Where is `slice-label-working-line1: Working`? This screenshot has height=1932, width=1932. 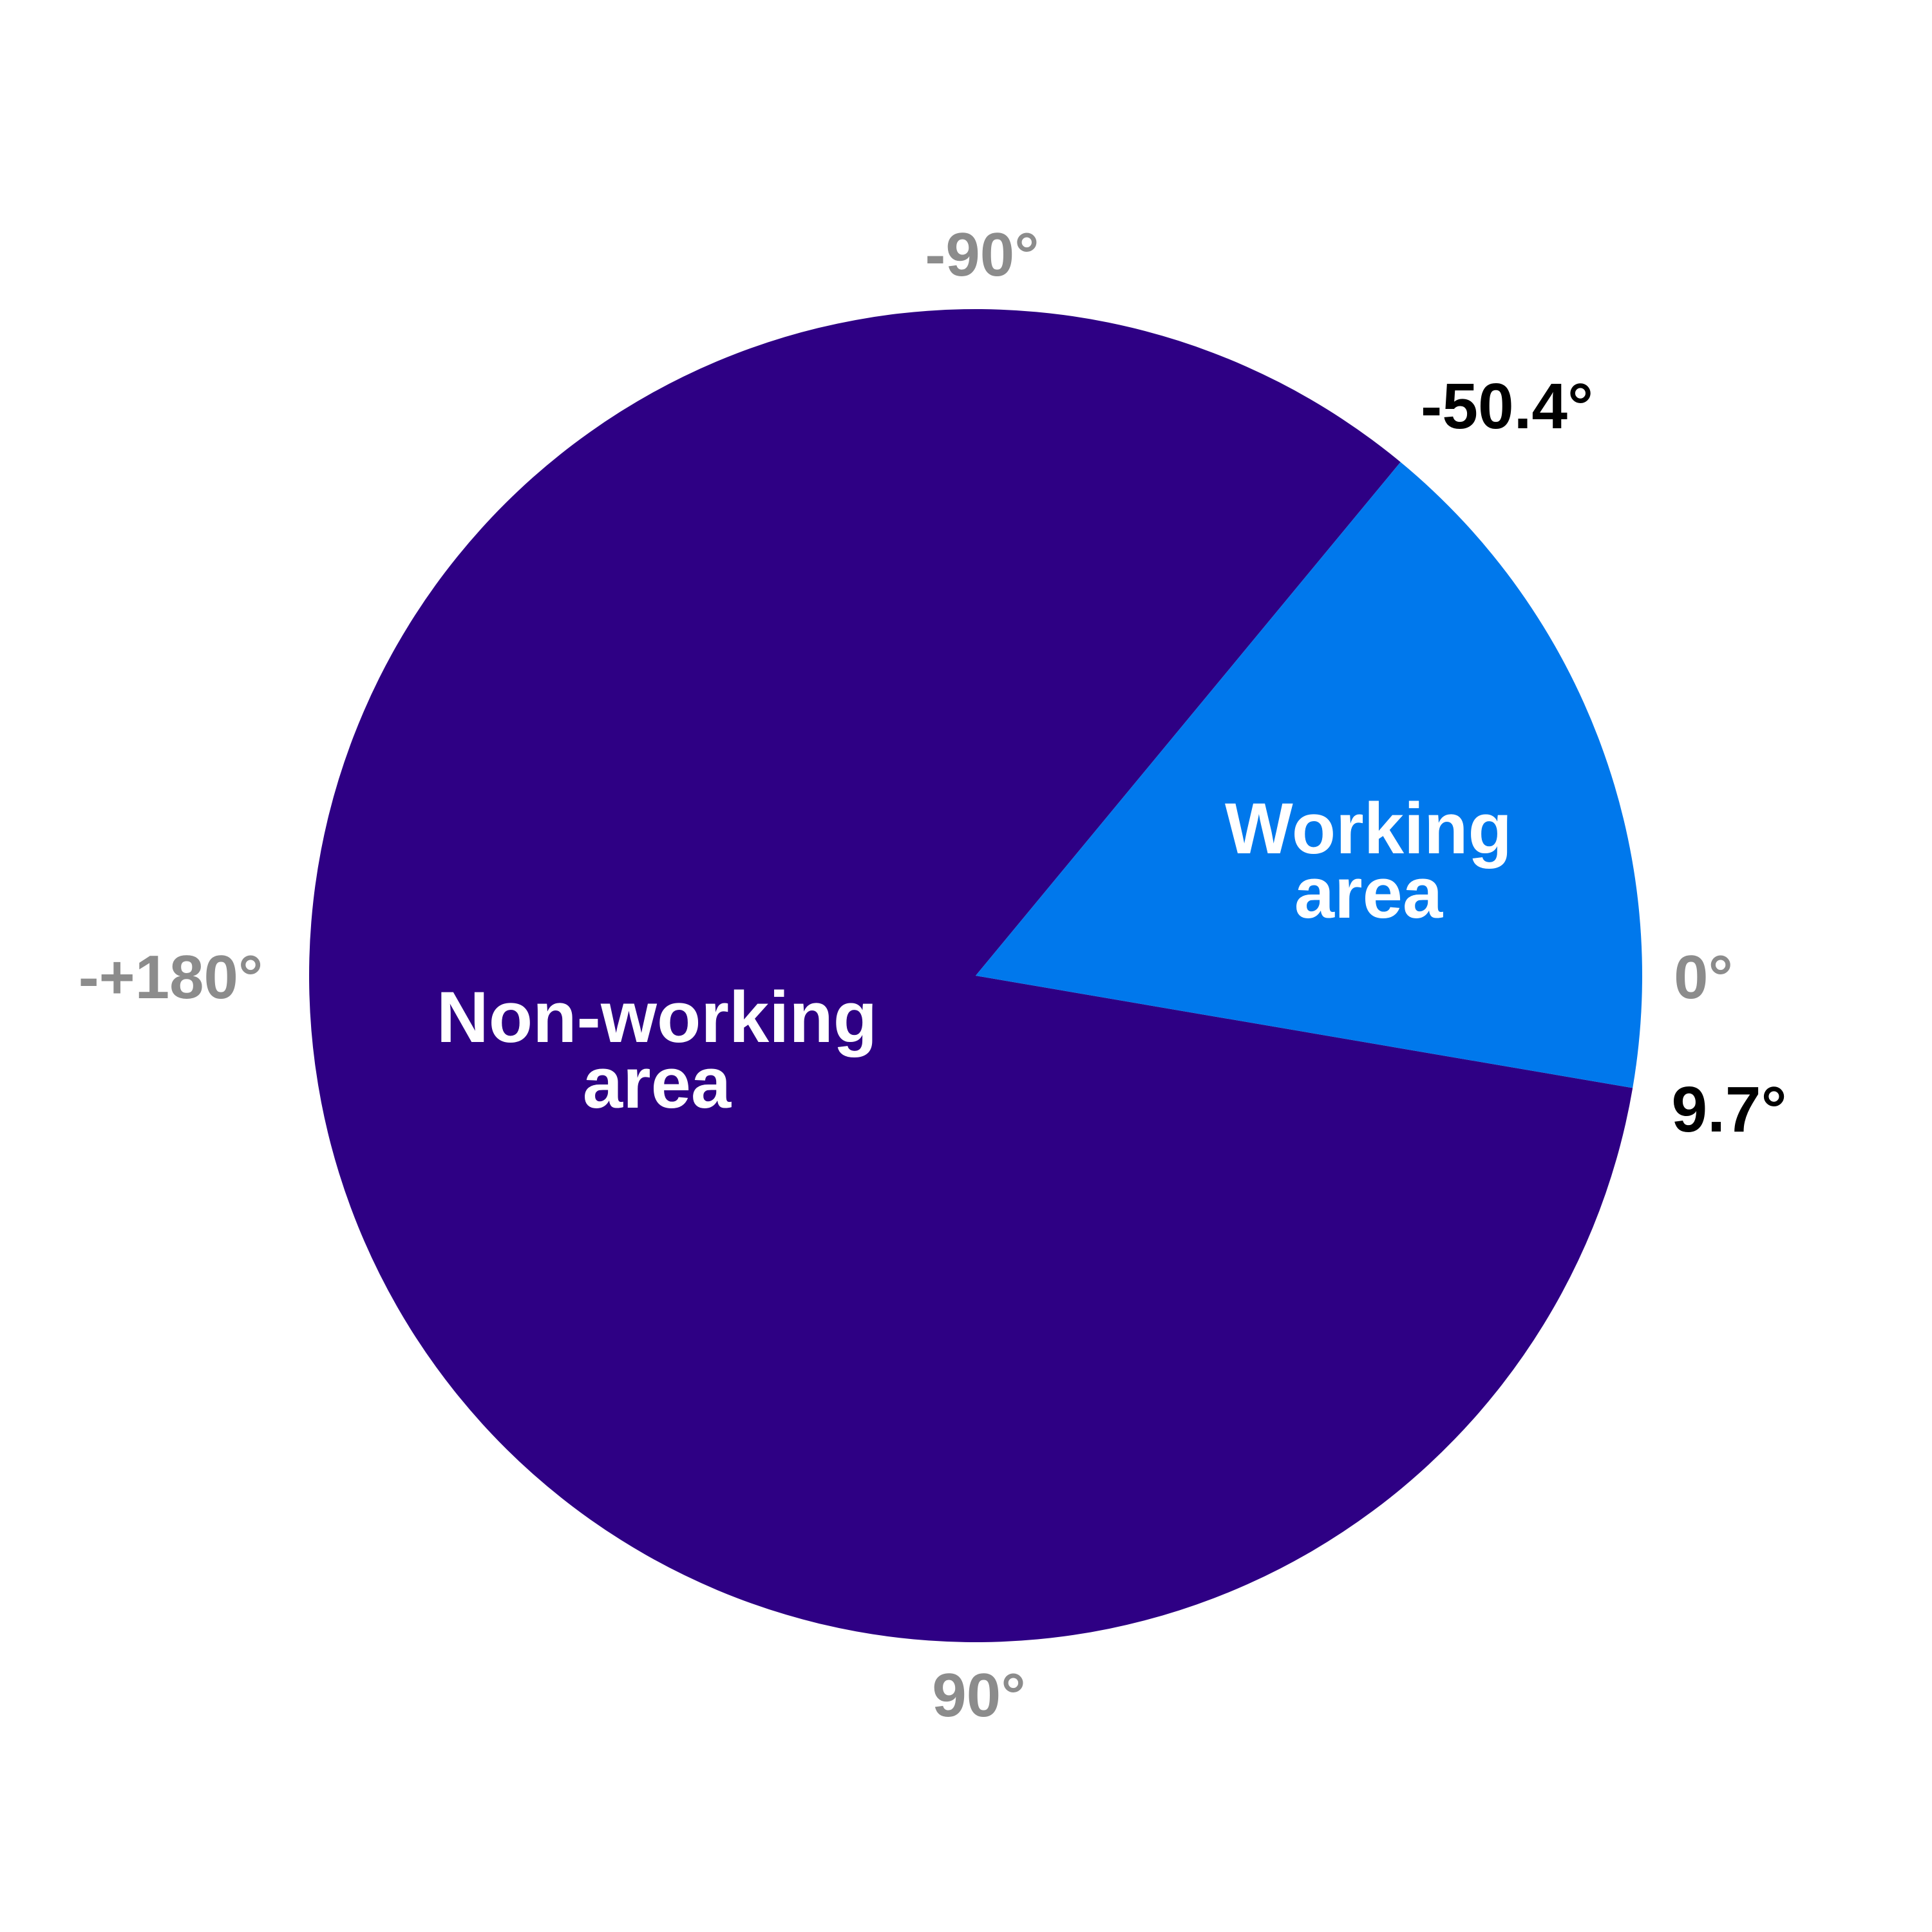
slice-label-working-line1: Working is located at coordinates (1368, 828).